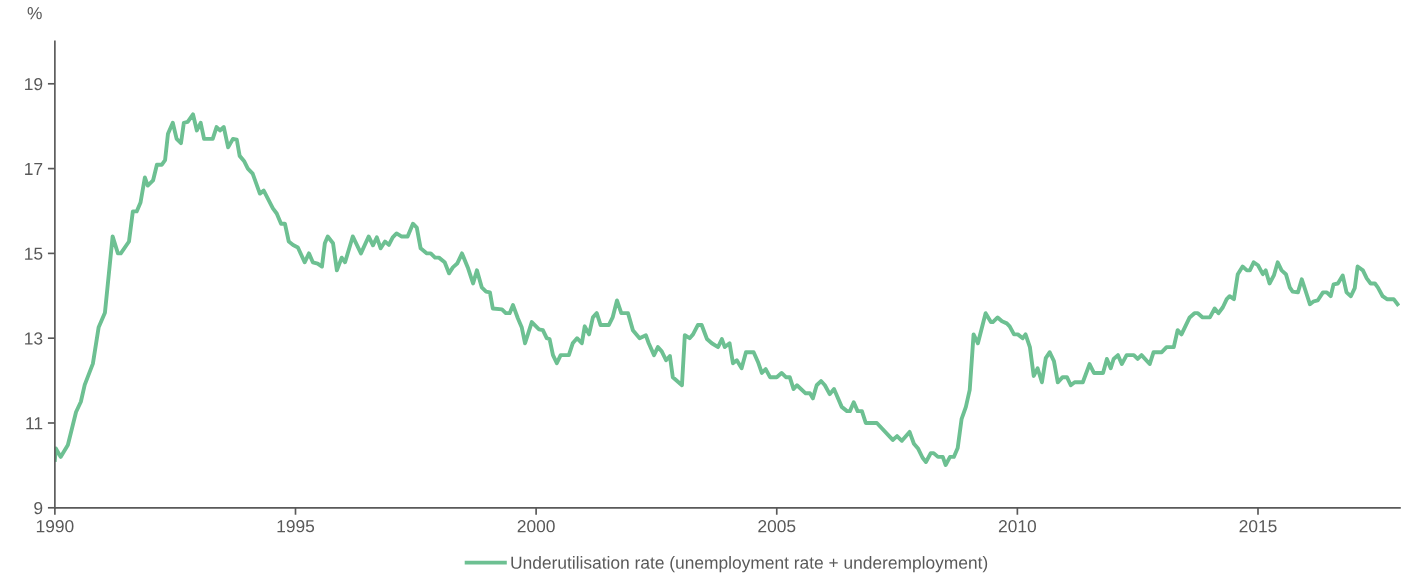  I want to click on y-axis-title: %, so click(34, 13).